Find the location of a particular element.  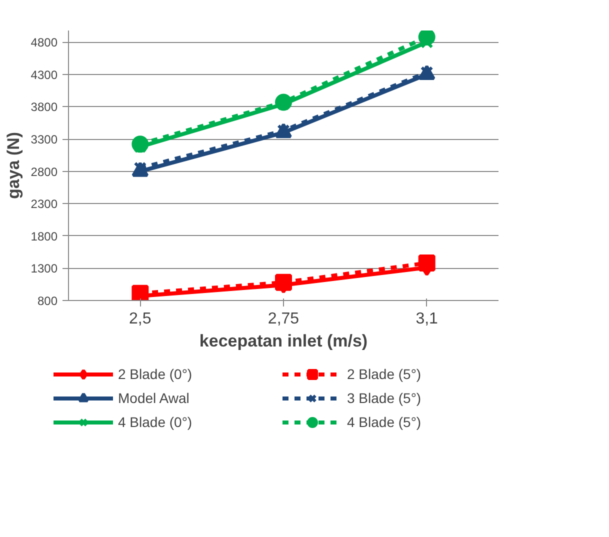

legend-label: 2 Blade (0°) is located at coordinates (156, 374).